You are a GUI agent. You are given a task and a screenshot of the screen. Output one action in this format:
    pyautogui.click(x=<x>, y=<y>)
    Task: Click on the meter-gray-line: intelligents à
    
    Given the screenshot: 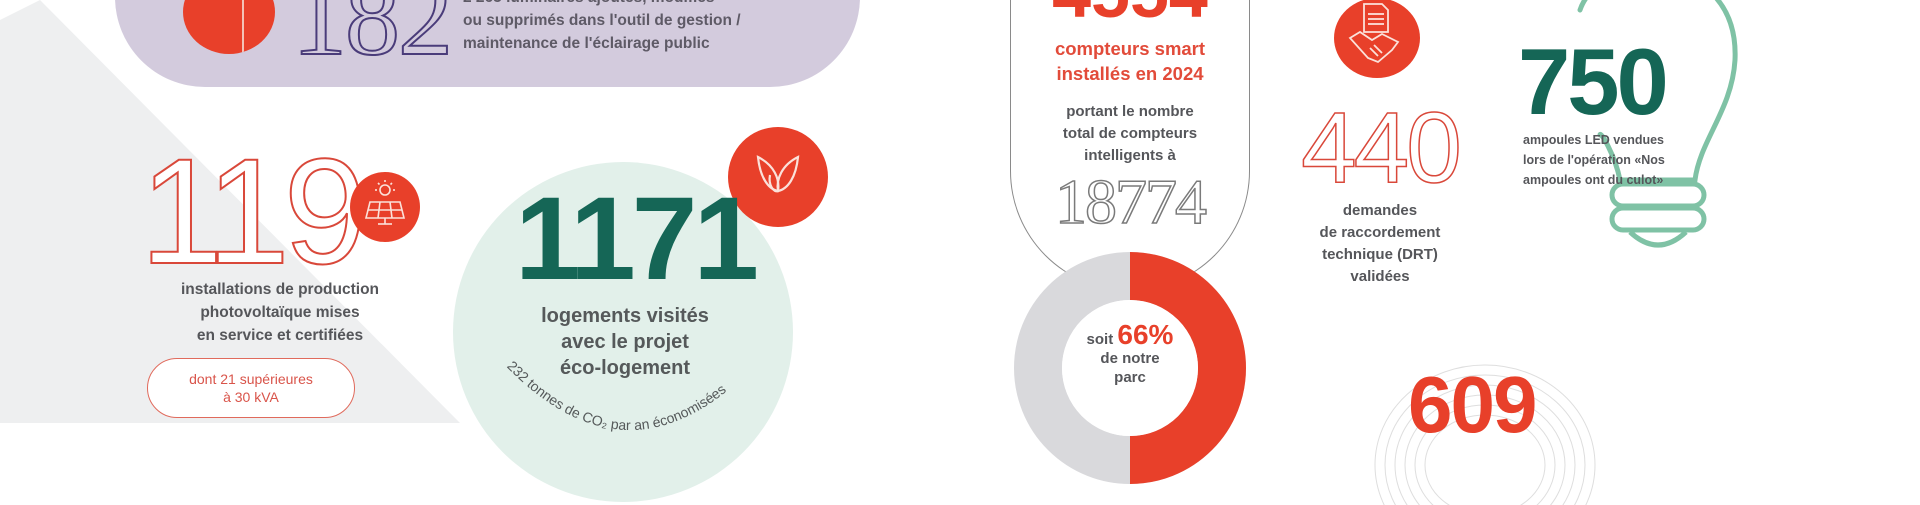 What is the action you would take?
    pyautogui.click(x=1130, y=155)
    